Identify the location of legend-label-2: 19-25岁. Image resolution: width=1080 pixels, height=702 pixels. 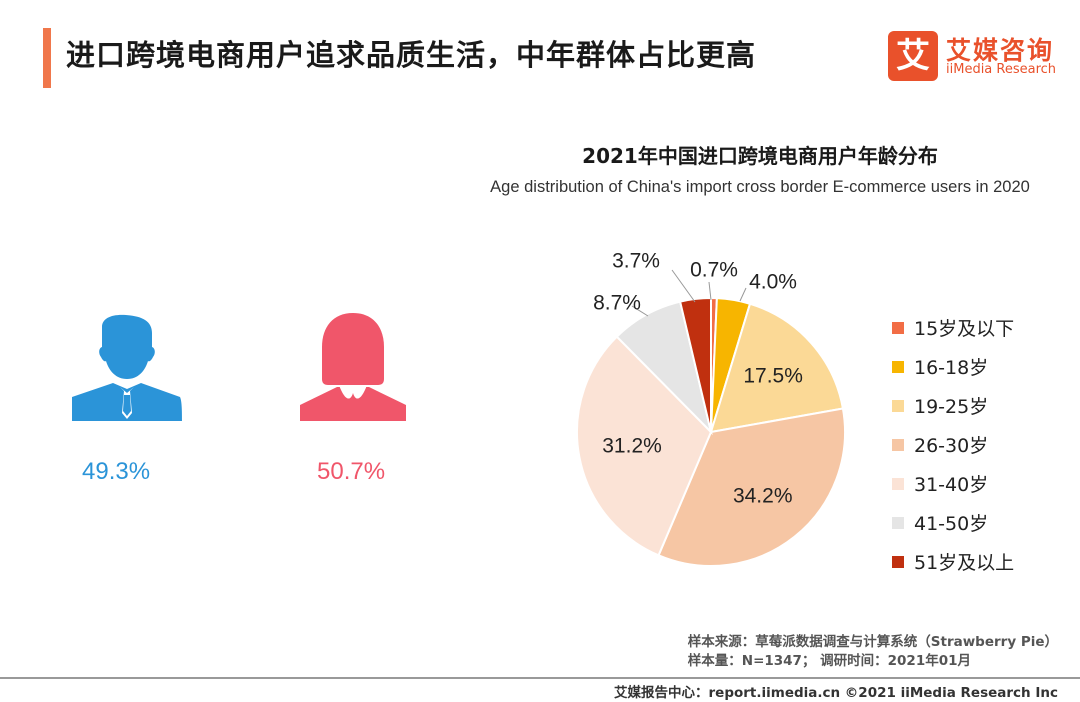
(951, 407).